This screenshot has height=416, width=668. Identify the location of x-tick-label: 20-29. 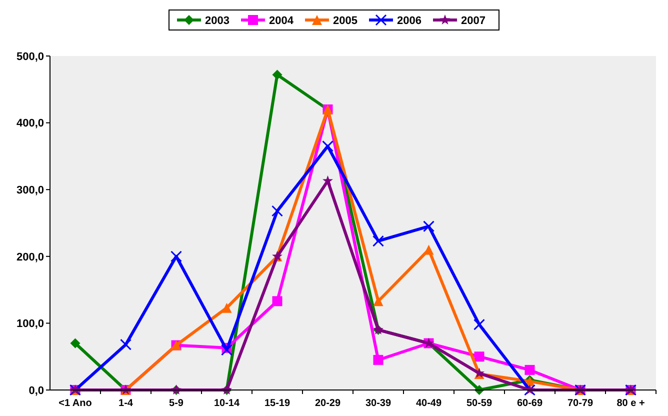
(327, 403).